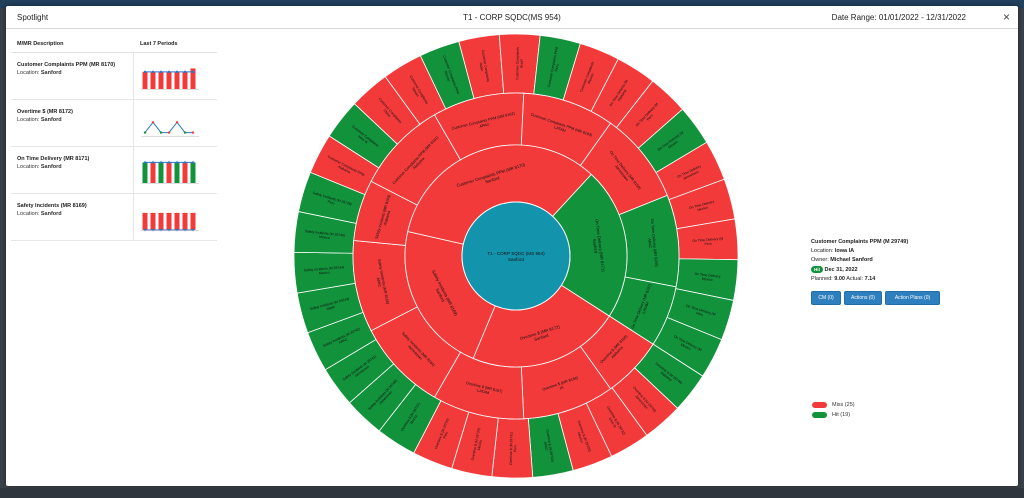 Image resolution: width=1024 pixels, height=498 pixels. I want to click on ring3-measure-segment: Customer ComplaintsBrazil, so click(519, 64).